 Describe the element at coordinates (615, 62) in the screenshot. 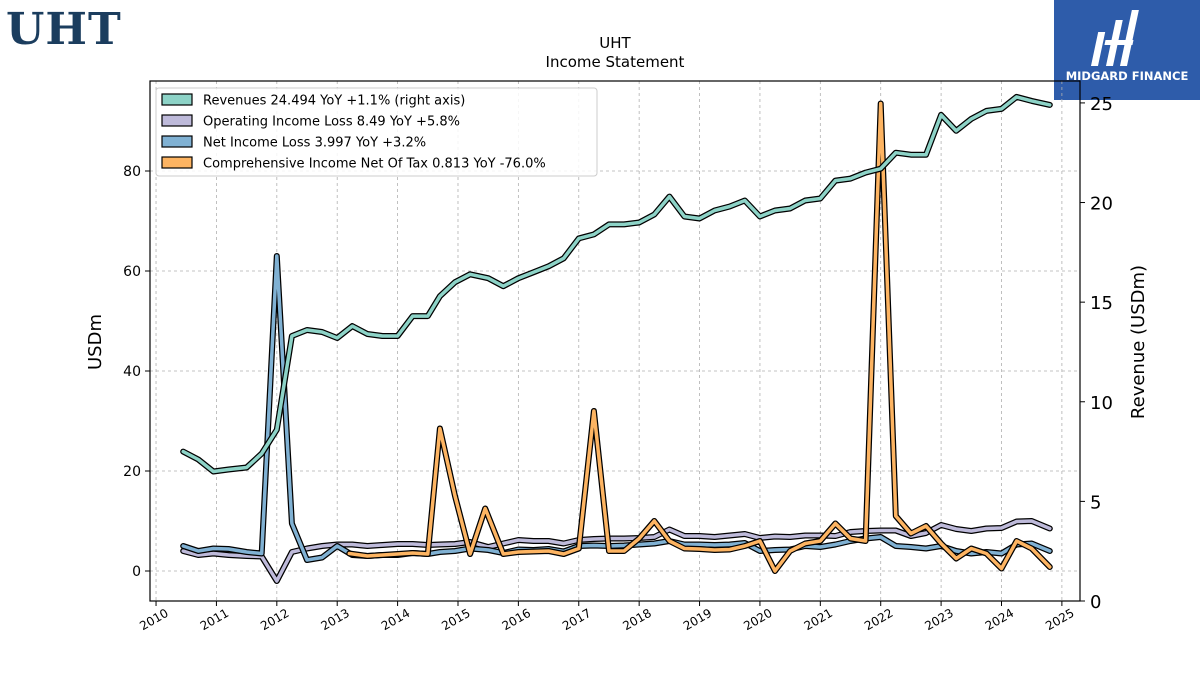

I see `chart-subtitle: Income Statement` at that location.